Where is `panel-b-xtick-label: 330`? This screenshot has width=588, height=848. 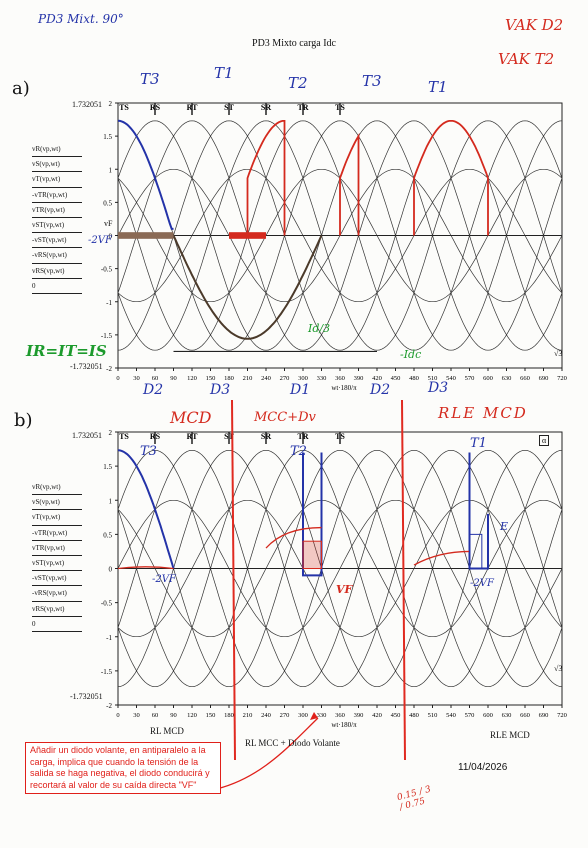
panel-b-xtick-label: 330 is located at coordinates (322, 715).